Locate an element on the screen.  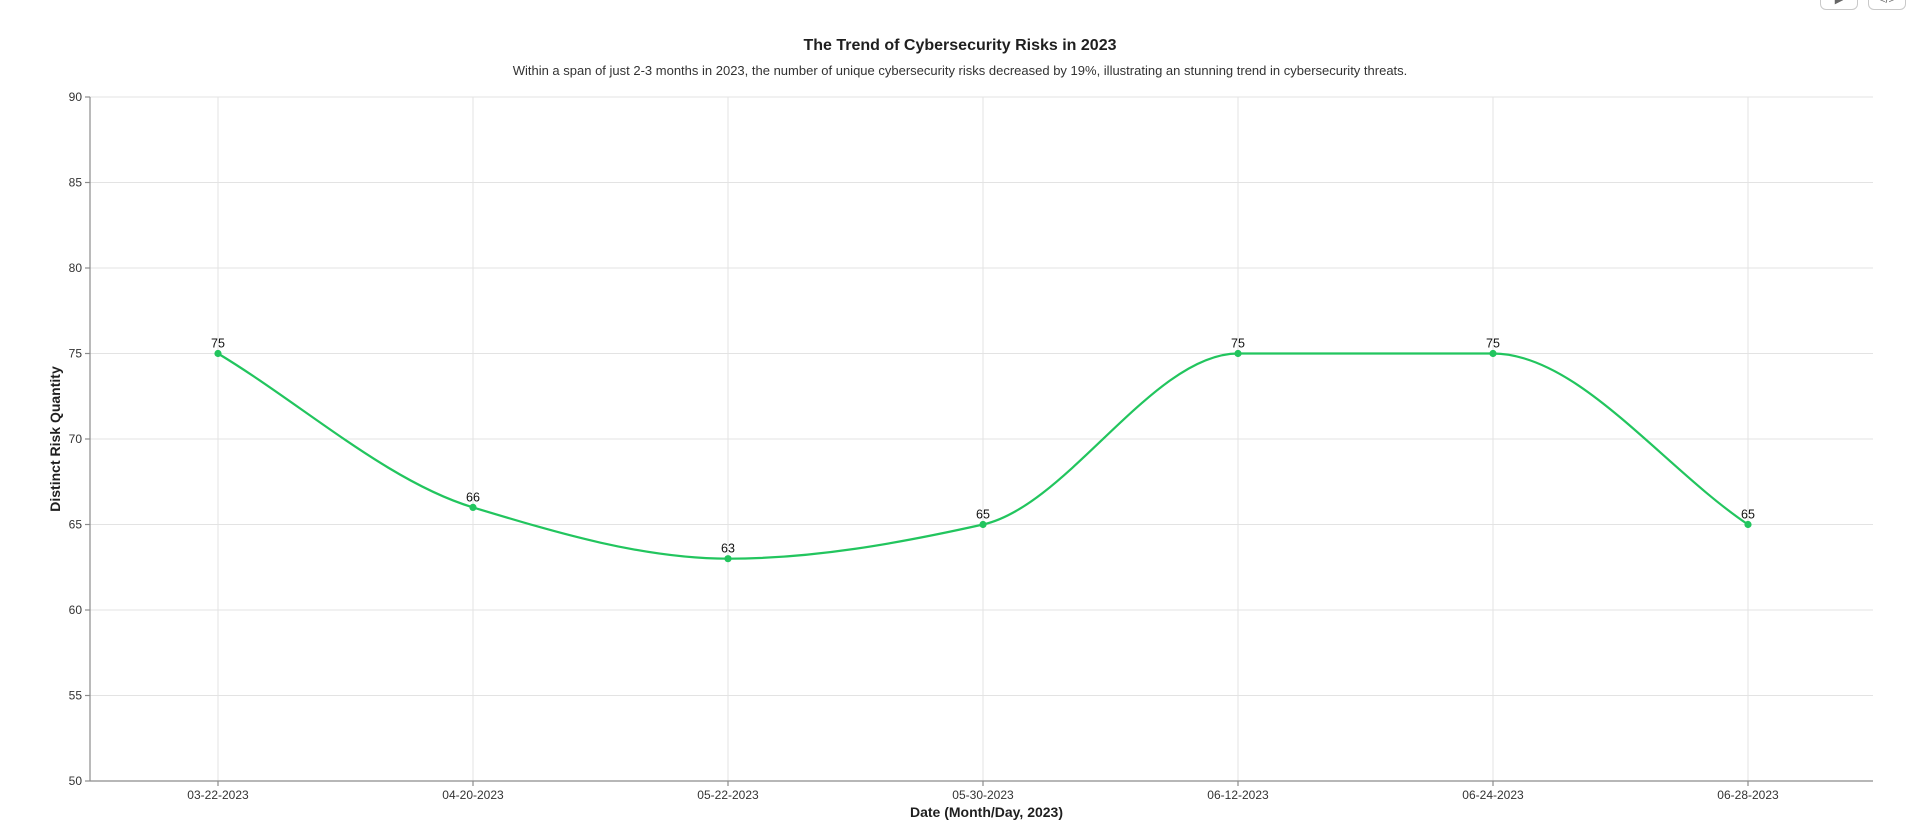
y-tick-label: 70 is located at coordinates (76, 439).